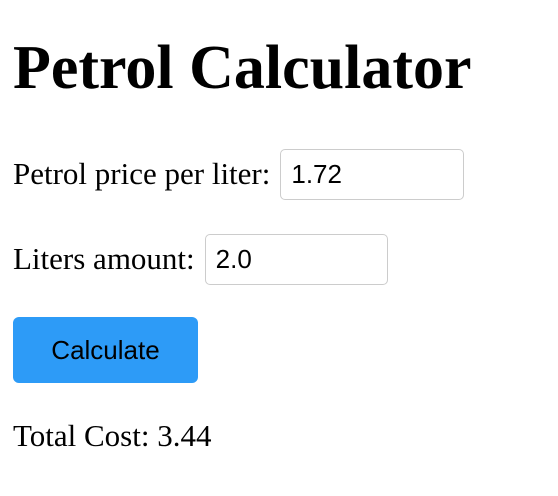 This screenshot has height=496, width=558. I want to click on total-cost-result: Total Cost: 3.44, so click(112, 436).